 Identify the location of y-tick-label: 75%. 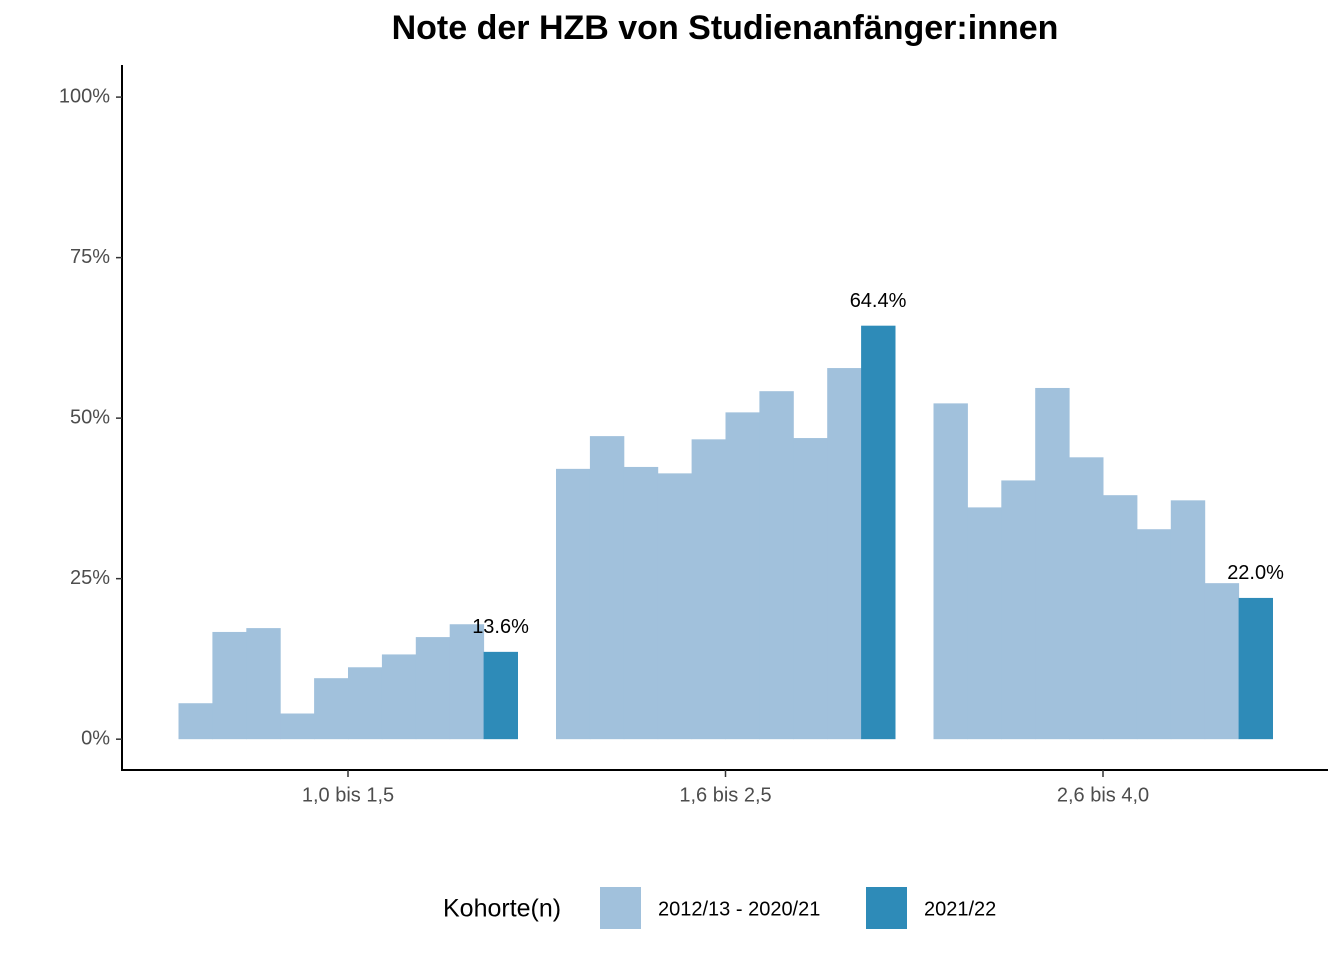
(90, 257).